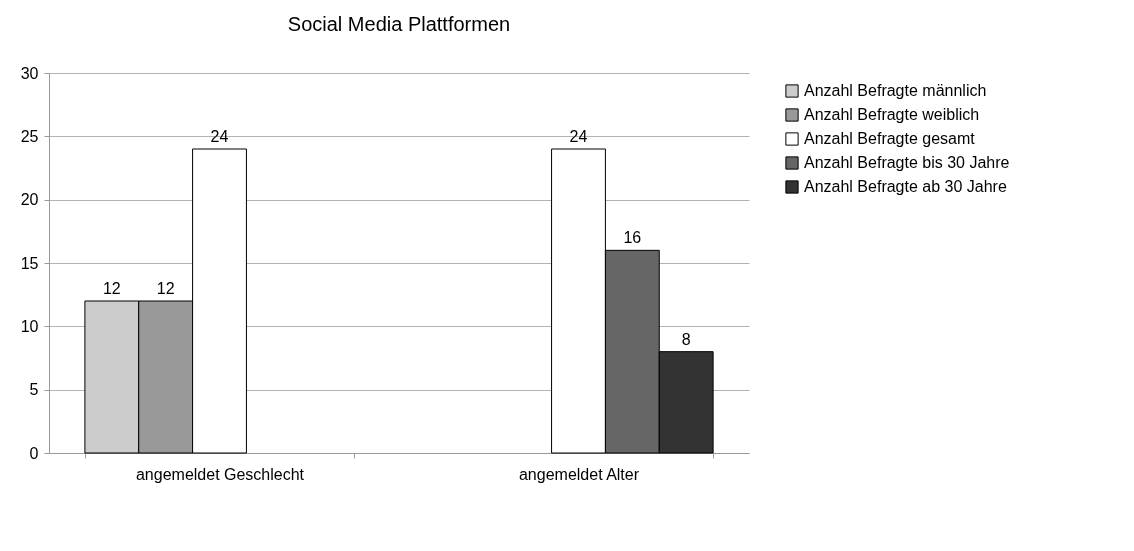 Image resolution: width=1134 pixels, height=551 pixels. I want to click on y-tick-label: 25, so click(29, 136).